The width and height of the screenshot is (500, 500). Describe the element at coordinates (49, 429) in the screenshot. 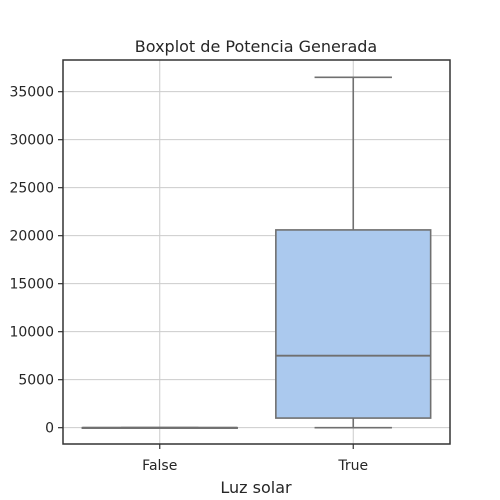

I see `y-tick-label: 0` at that location.